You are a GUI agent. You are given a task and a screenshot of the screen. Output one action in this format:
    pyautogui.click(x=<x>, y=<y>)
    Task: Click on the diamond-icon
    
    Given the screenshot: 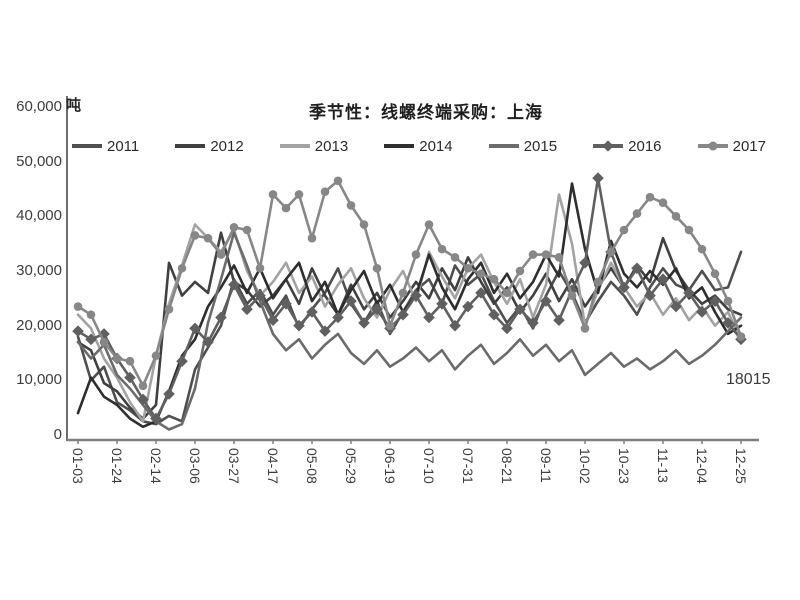 What is the action you would take?
    pyautogui.click(x=608, y=146)
    